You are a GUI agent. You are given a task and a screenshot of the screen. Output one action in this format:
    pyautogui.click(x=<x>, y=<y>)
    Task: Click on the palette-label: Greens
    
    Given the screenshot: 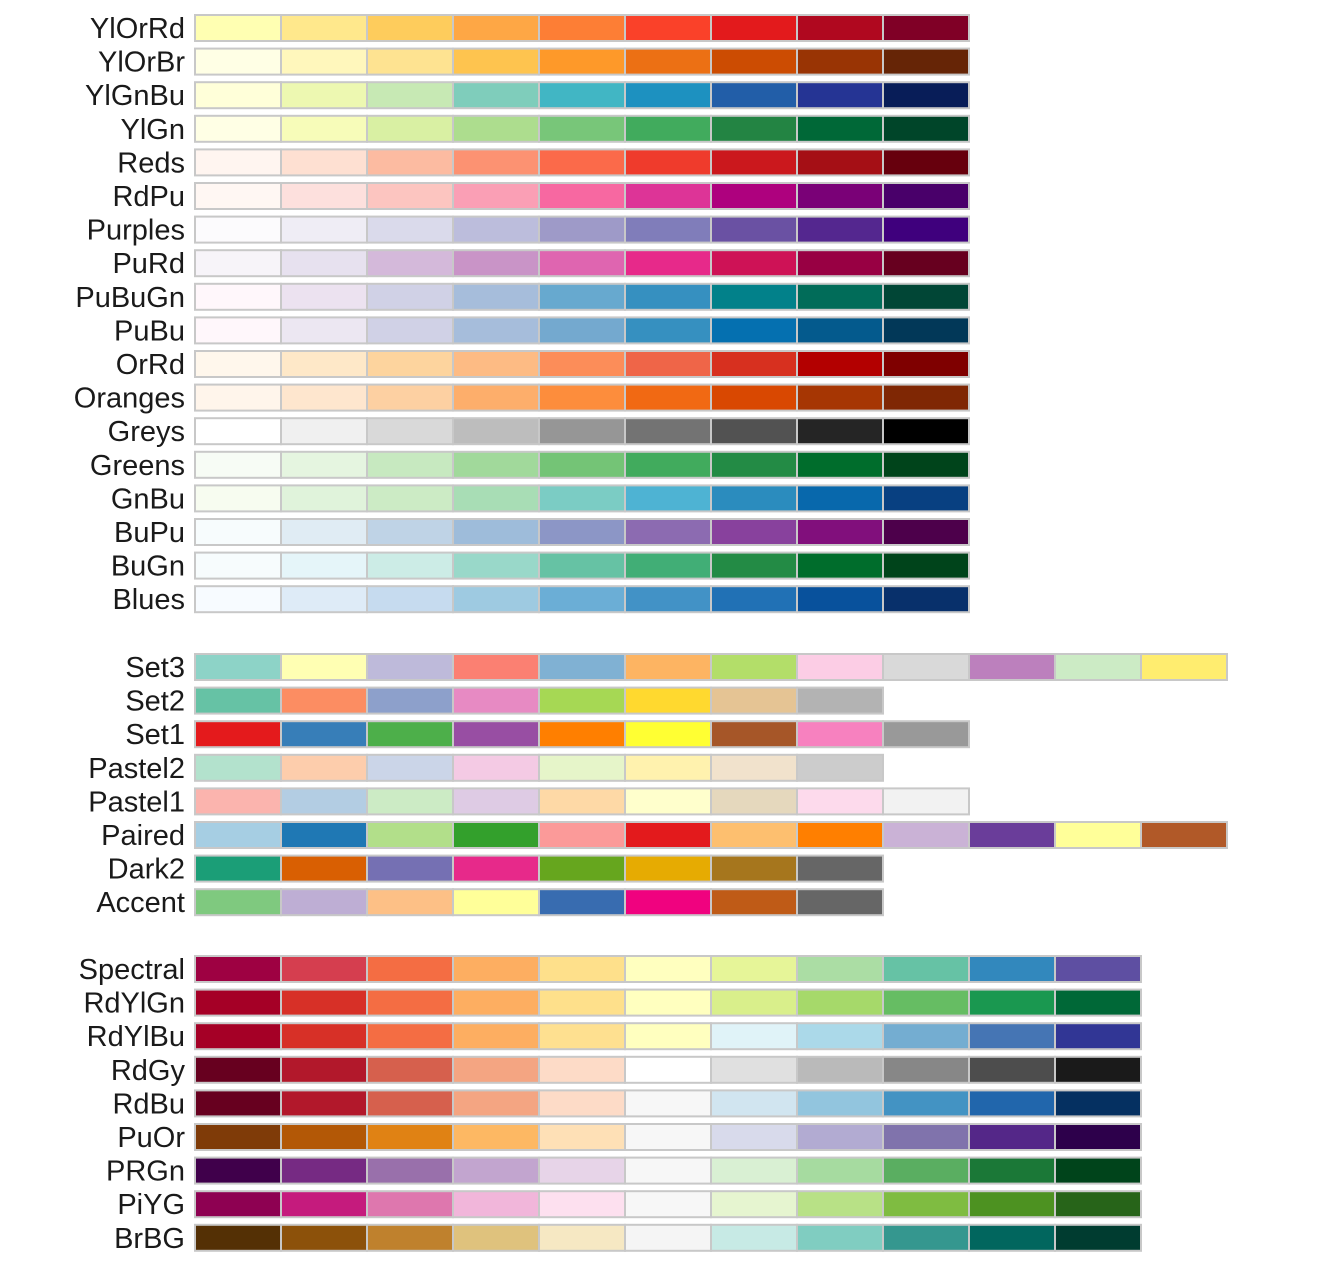 What is the action you would take?
    pyautogui.click(x=137, y=466)
    